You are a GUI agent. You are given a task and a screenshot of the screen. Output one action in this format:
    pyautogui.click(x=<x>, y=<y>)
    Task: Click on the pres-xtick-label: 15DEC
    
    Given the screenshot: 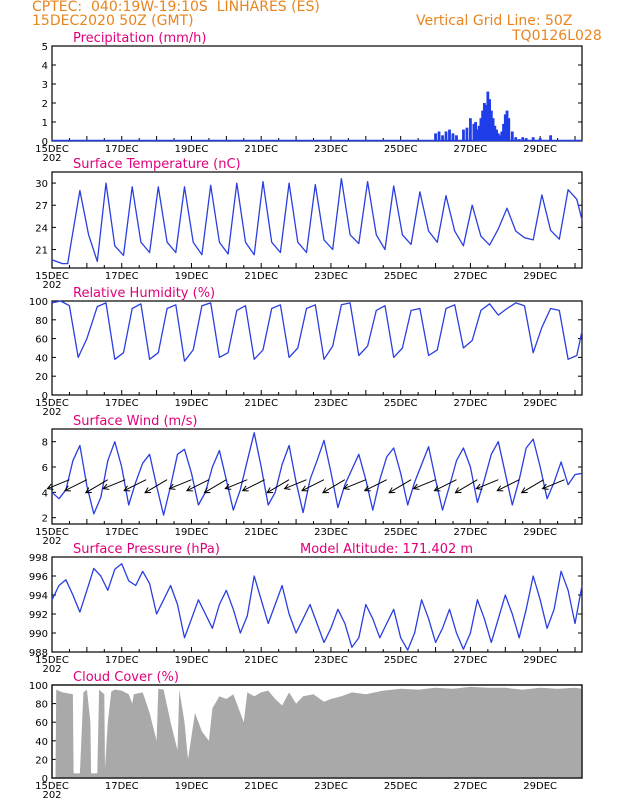 What is the action you would take?
    pyautogui.click(x=52, y=660)
    